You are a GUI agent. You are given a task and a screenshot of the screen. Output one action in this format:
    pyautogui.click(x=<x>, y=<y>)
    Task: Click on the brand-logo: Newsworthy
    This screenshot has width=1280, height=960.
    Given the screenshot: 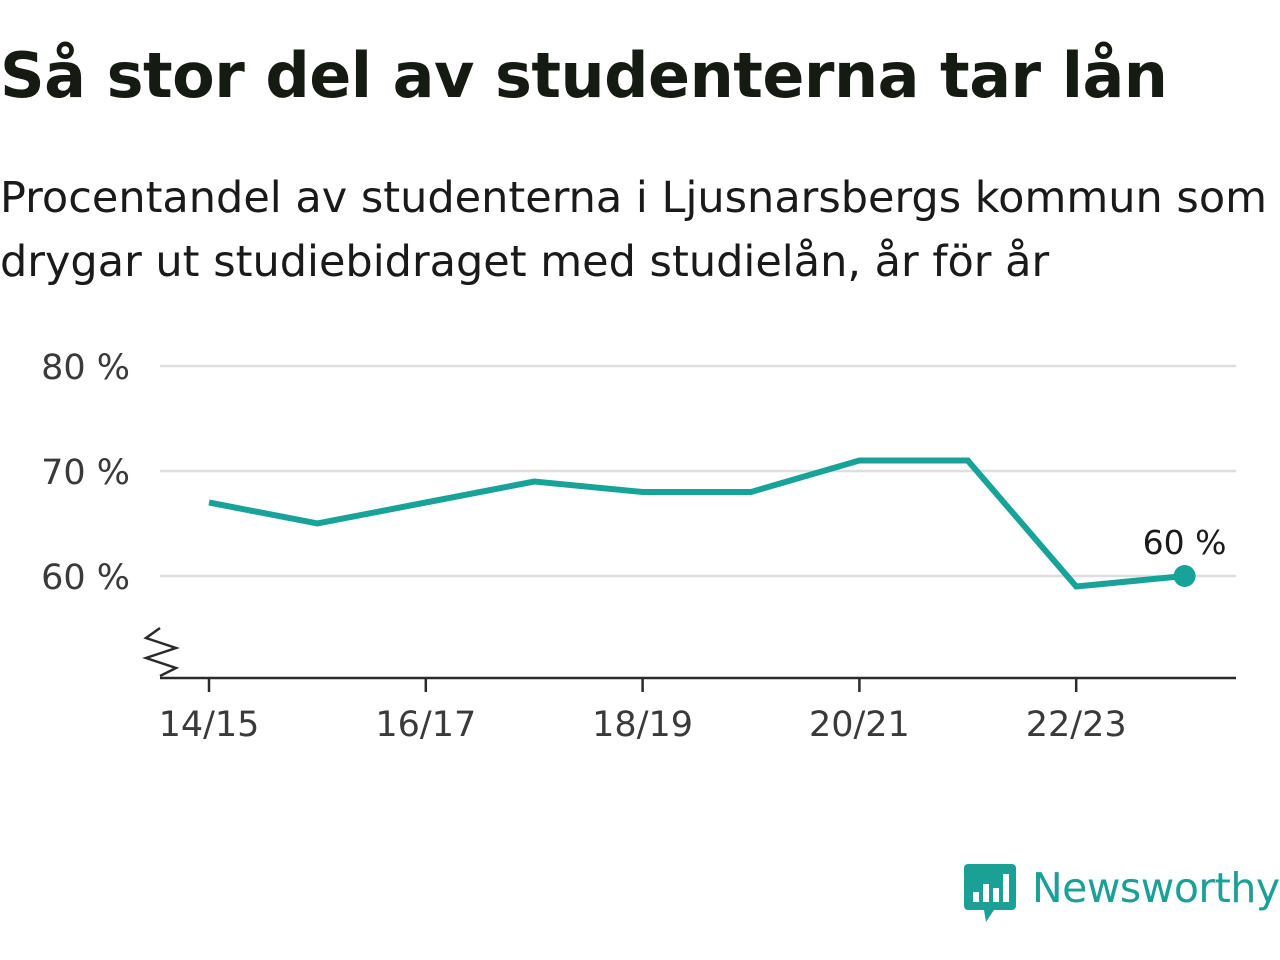 What is the action you would take?
    pyautogui.click(x=1122, y=894)
    